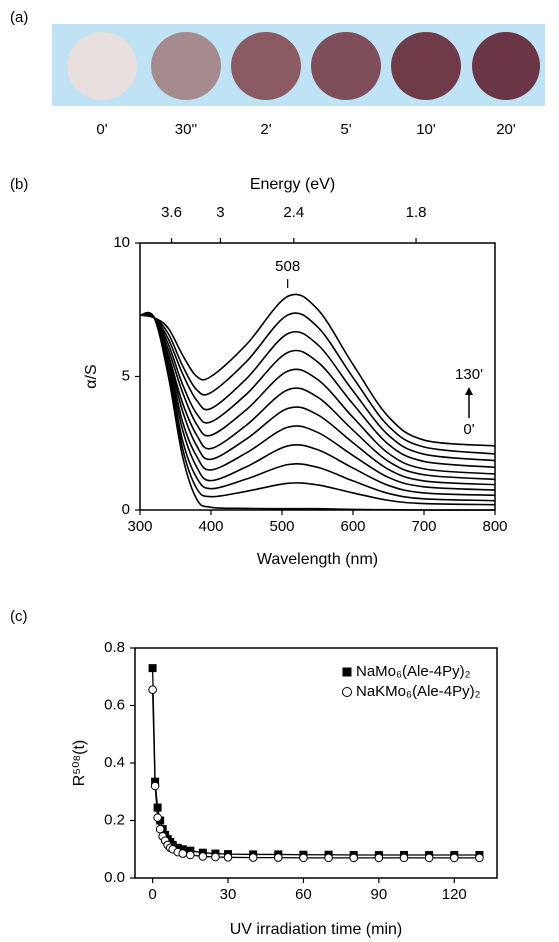  What do you see at coordinates (287, 266) in the screenshot?
I see `annotation: 508` at bounding box center [287, 266].